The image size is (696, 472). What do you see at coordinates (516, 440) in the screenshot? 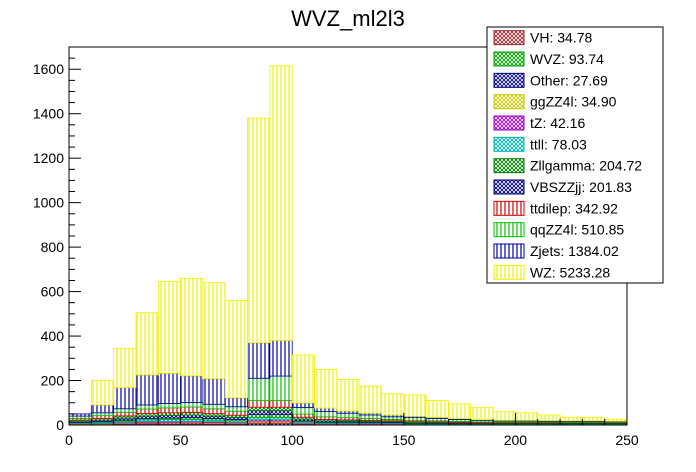
I see `x-tick-label: 200` at bounding box center [516, 440].